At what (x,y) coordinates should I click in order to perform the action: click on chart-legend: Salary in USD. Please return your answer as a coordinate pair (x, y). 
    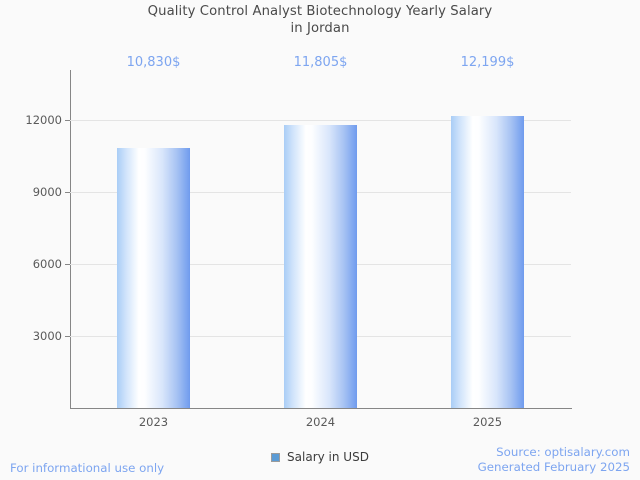
    Looking at the image, I should click on (320, 457).